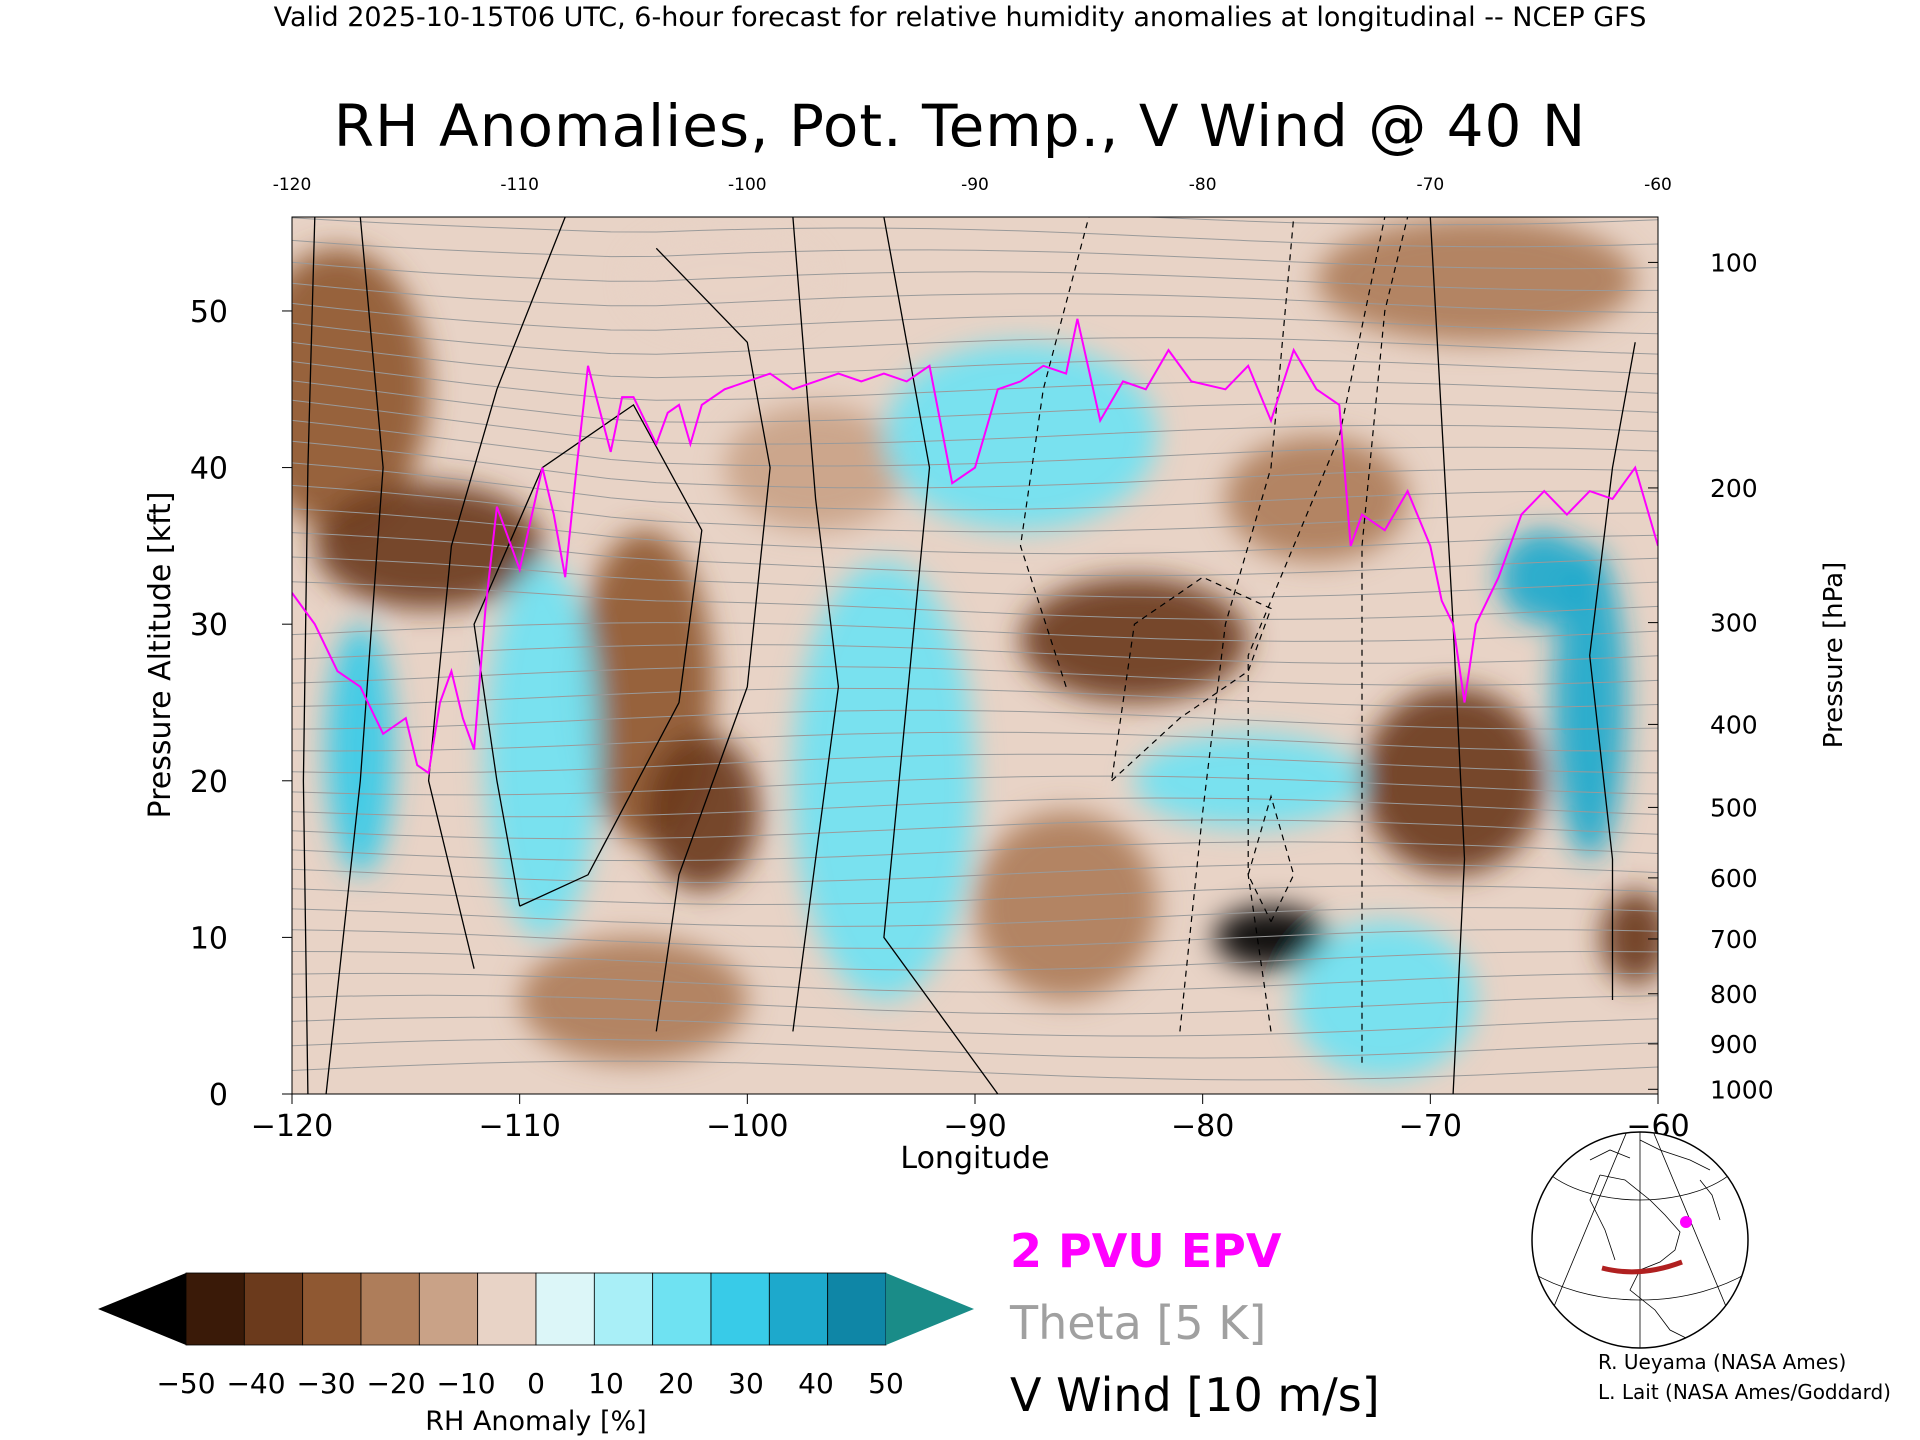  Describe the element at coordinates (1430, 185) in the screenshot. I see `x-top-tick-label: -70` at that location.